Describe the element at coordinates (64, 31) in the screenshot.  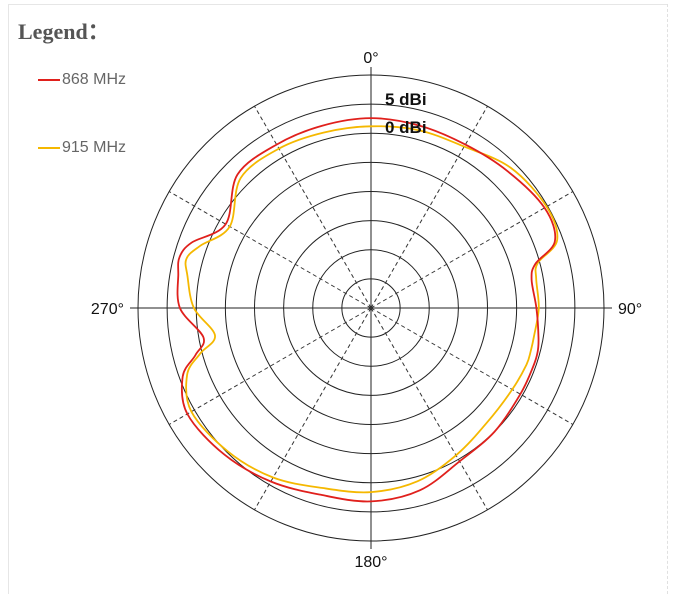
I see `legend-title: Legend：` at that location.